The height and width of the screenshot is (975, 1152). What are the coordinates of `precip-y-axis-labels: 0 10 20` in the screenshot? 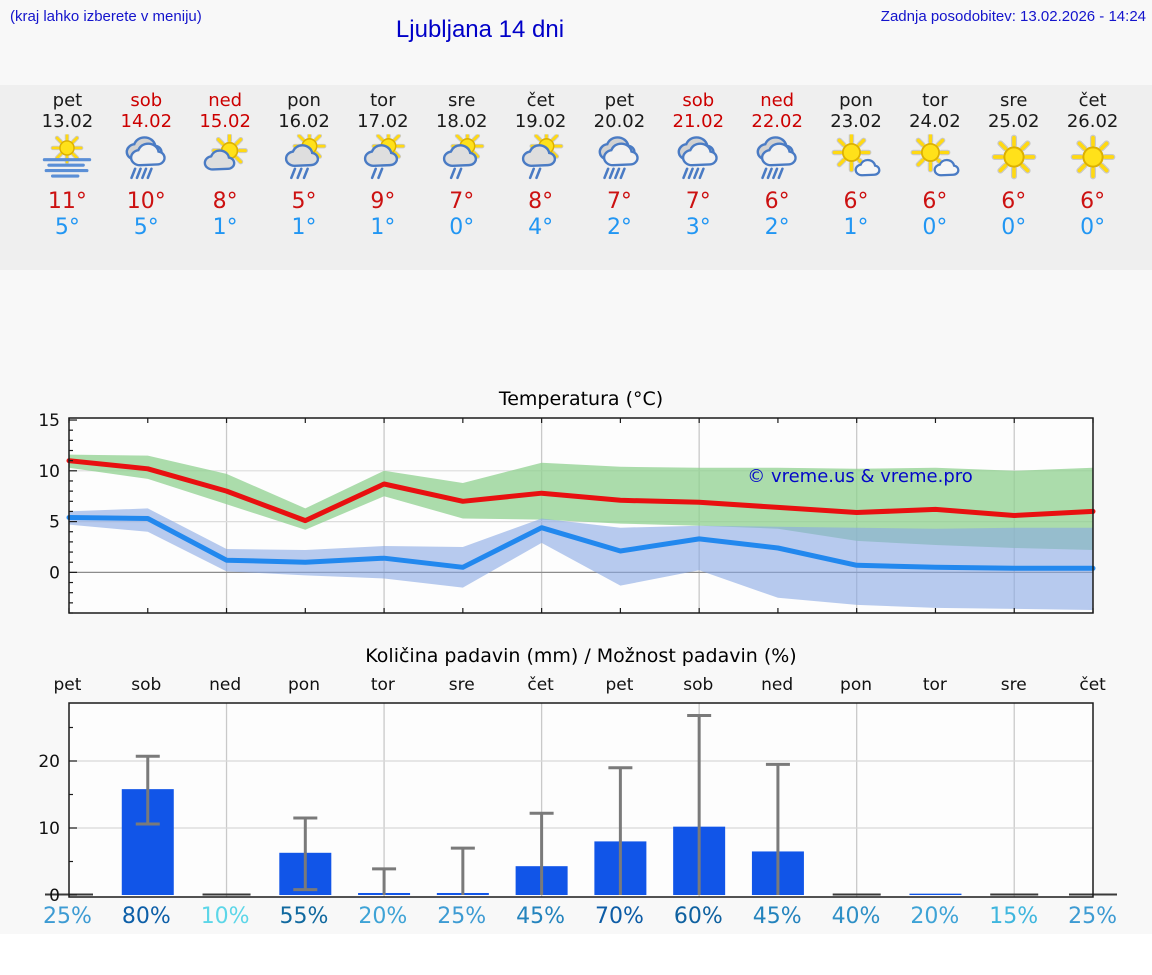 It's located at (49, 827).